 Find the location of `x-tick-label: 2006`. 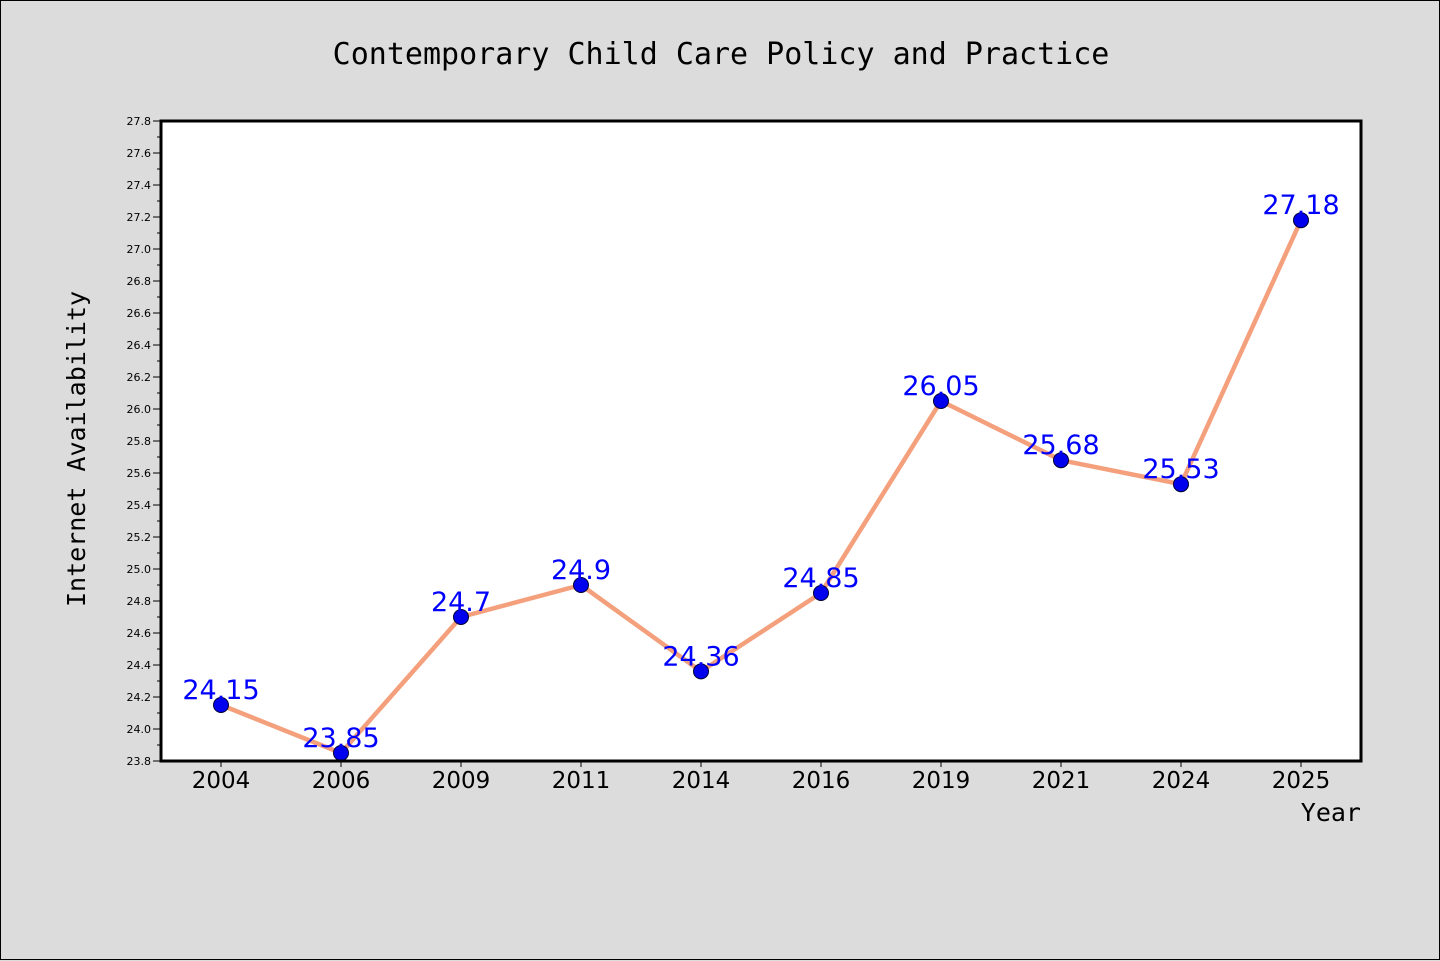

x-tick-label: 2006 is located at coordinates (341, 781).